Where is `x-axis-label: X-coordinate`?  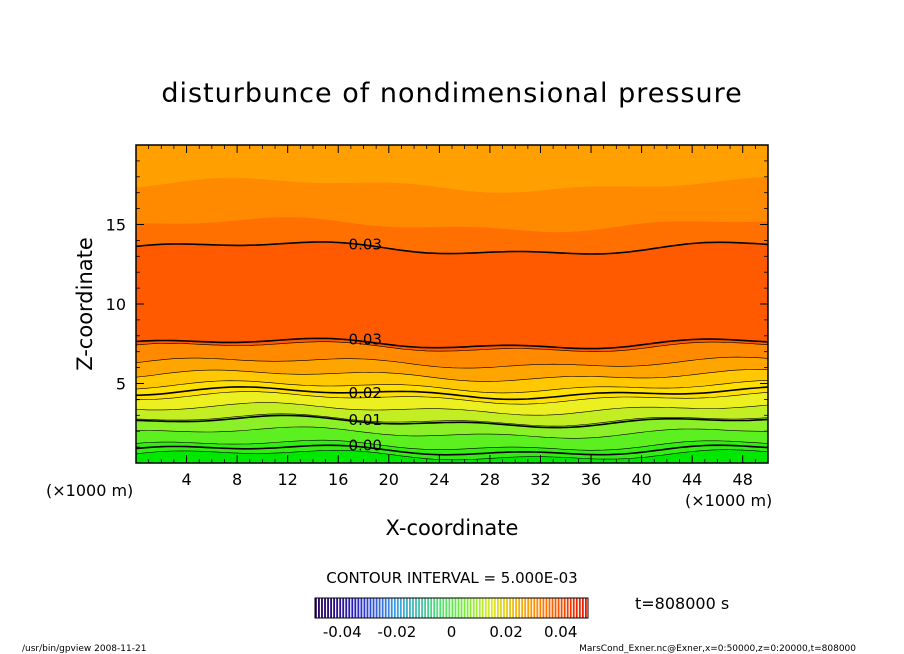 x-axis-label: X-coordinate is located at coordinates (452, 528).